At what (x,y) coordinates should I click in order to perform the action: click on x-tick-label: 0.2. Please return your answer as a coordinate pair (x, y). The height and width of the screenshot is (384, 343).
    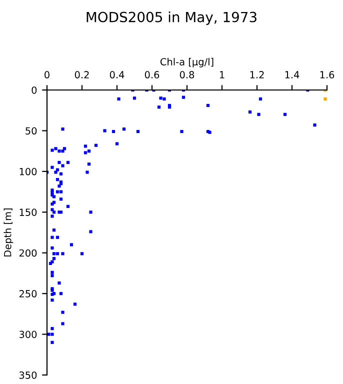
    Looking at the image, I should click on (81, 74).